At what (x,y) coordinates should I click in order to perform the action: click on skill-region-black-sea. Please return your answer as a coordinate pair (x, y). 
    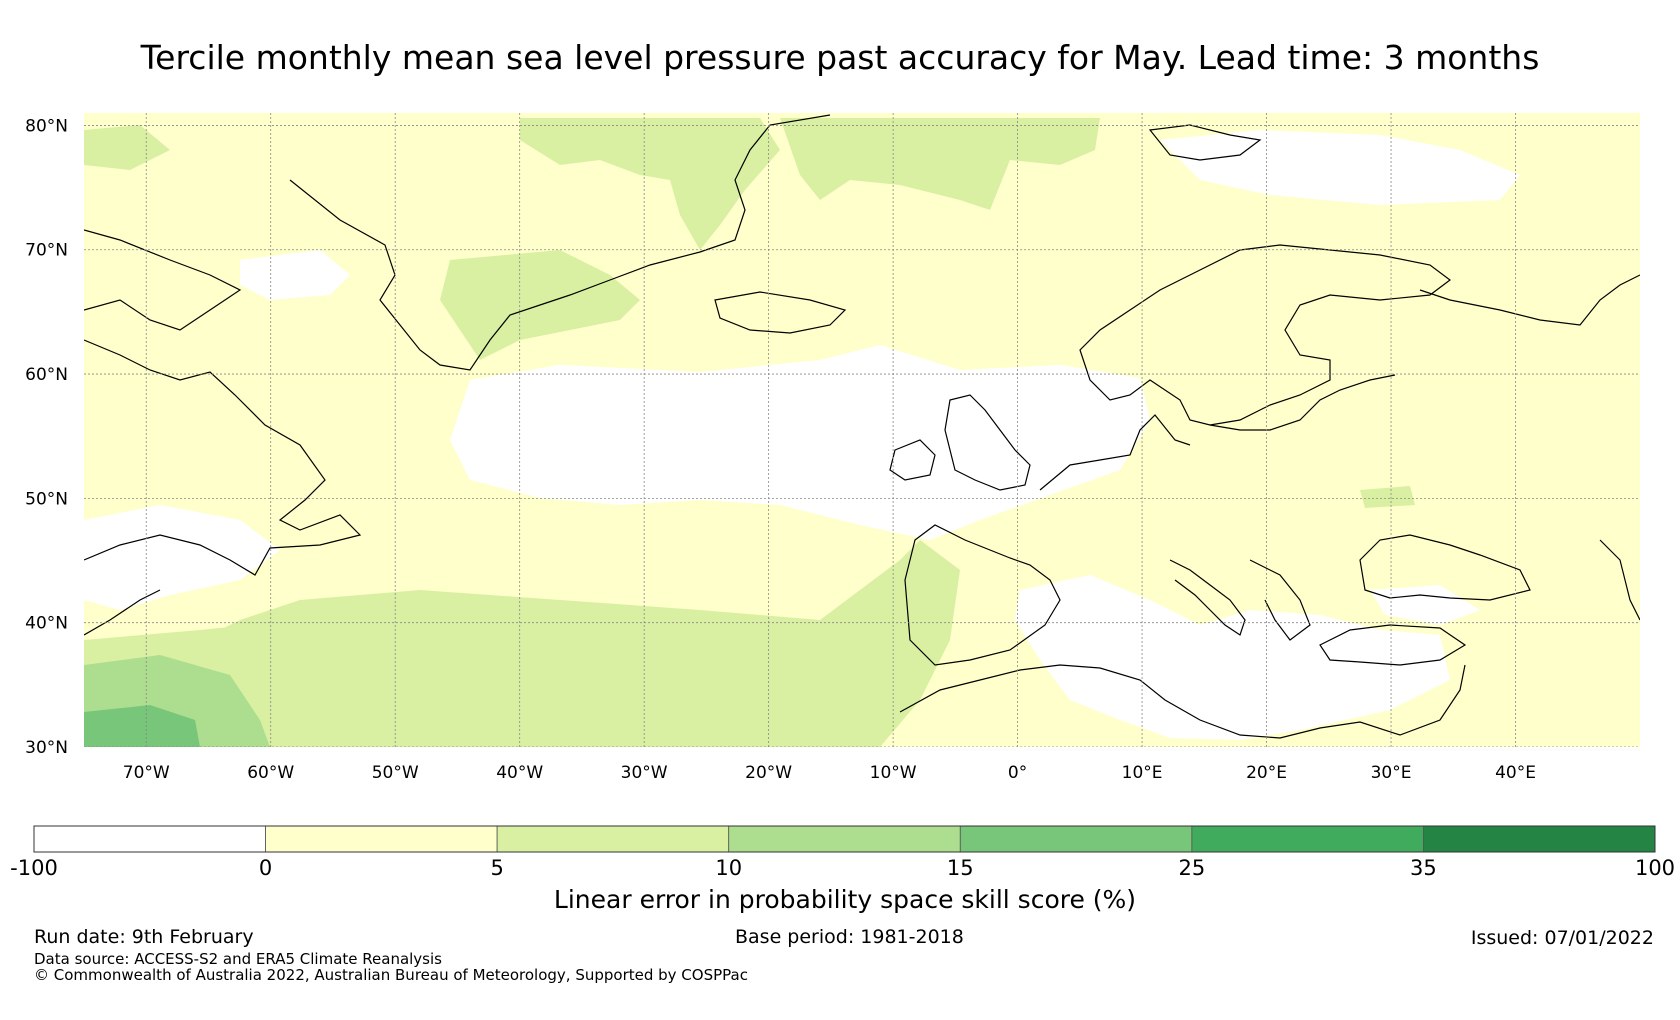
    Looking at the image, I should click on (1425, 605).